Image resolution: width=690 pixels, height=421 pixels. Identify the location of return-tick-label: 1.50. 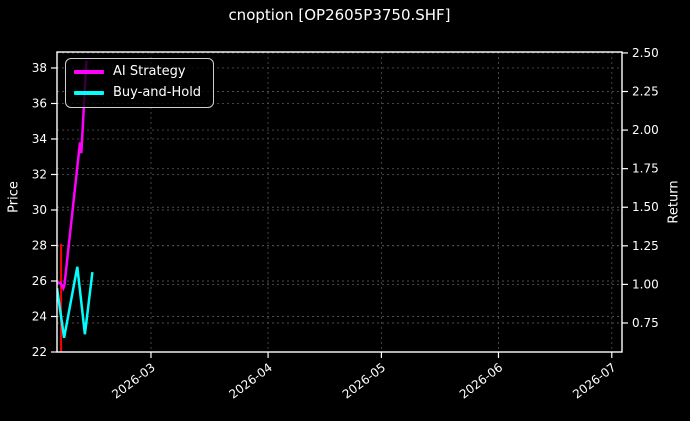
(645, 207).